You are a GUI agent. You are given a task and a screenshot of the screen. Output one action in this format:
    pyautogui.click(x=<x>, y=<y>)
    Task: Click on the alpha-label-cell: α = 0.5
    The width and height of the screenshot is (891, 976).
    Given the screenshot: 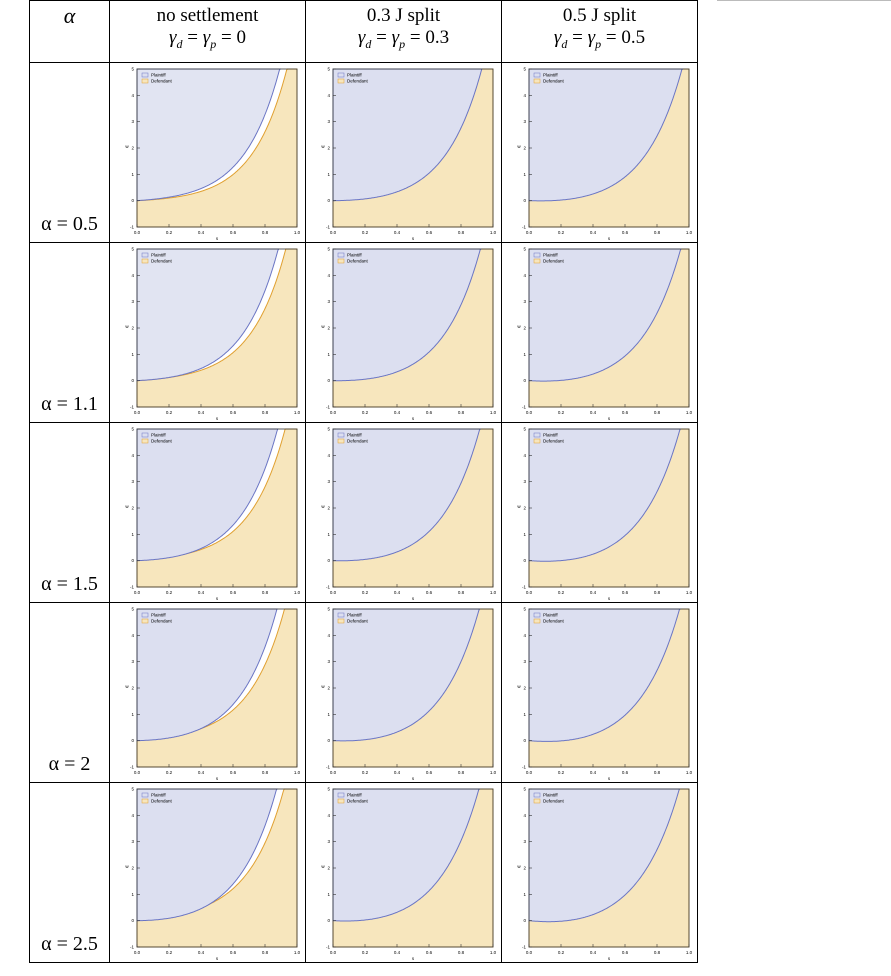 What is the action you would take?
    pyautogui.click(x=69, y=152)
    